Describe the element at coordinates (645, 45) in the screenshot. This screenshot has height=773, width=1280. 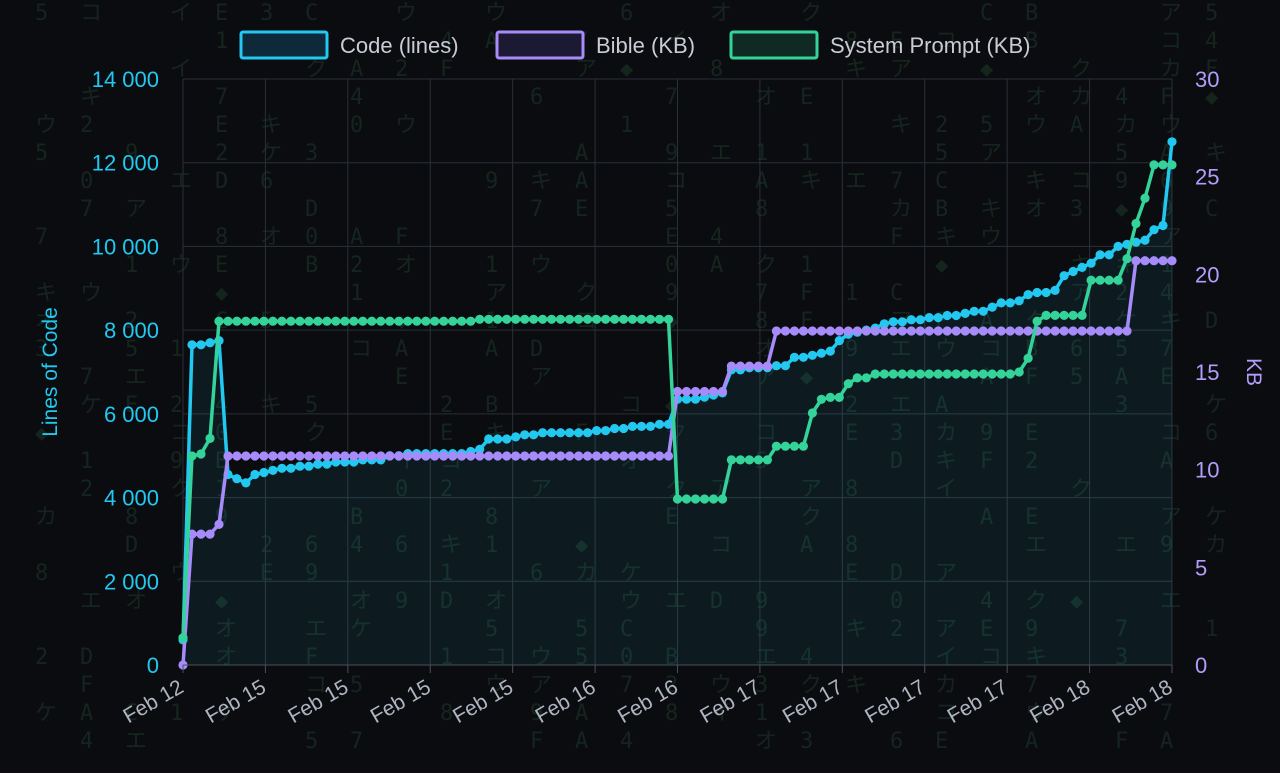
I see `legend-label-bible: Bible (KB)` at that location.